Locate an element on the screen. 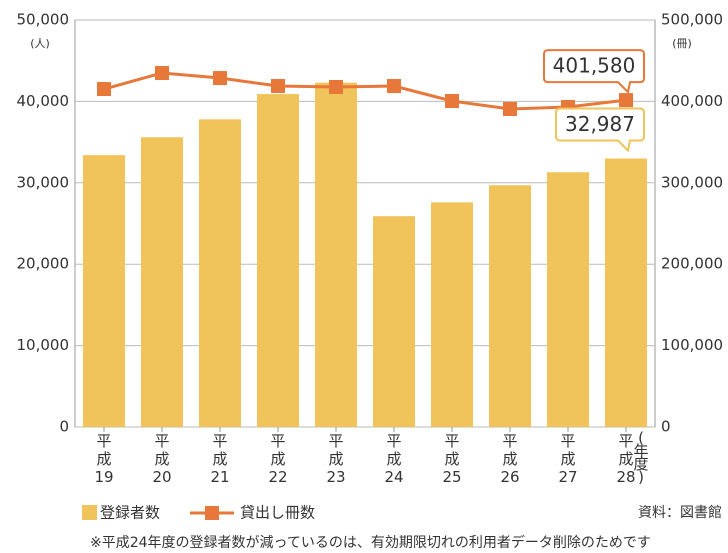 Image resolution: width=728 pixels, height=553 pixels. x-tick-label: 平成 20 is located at coordinates (161, 459).